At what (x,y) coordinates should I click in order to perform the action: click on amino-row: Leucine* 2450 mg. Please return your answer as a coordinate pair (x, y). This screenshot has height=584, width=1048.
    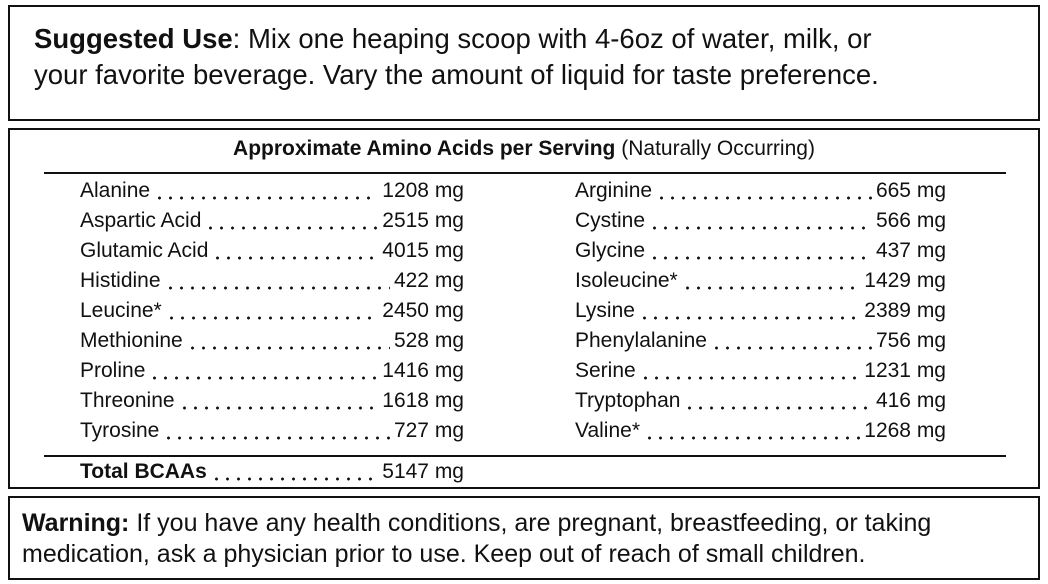
    Looking at the image, I should click on (272, 311).